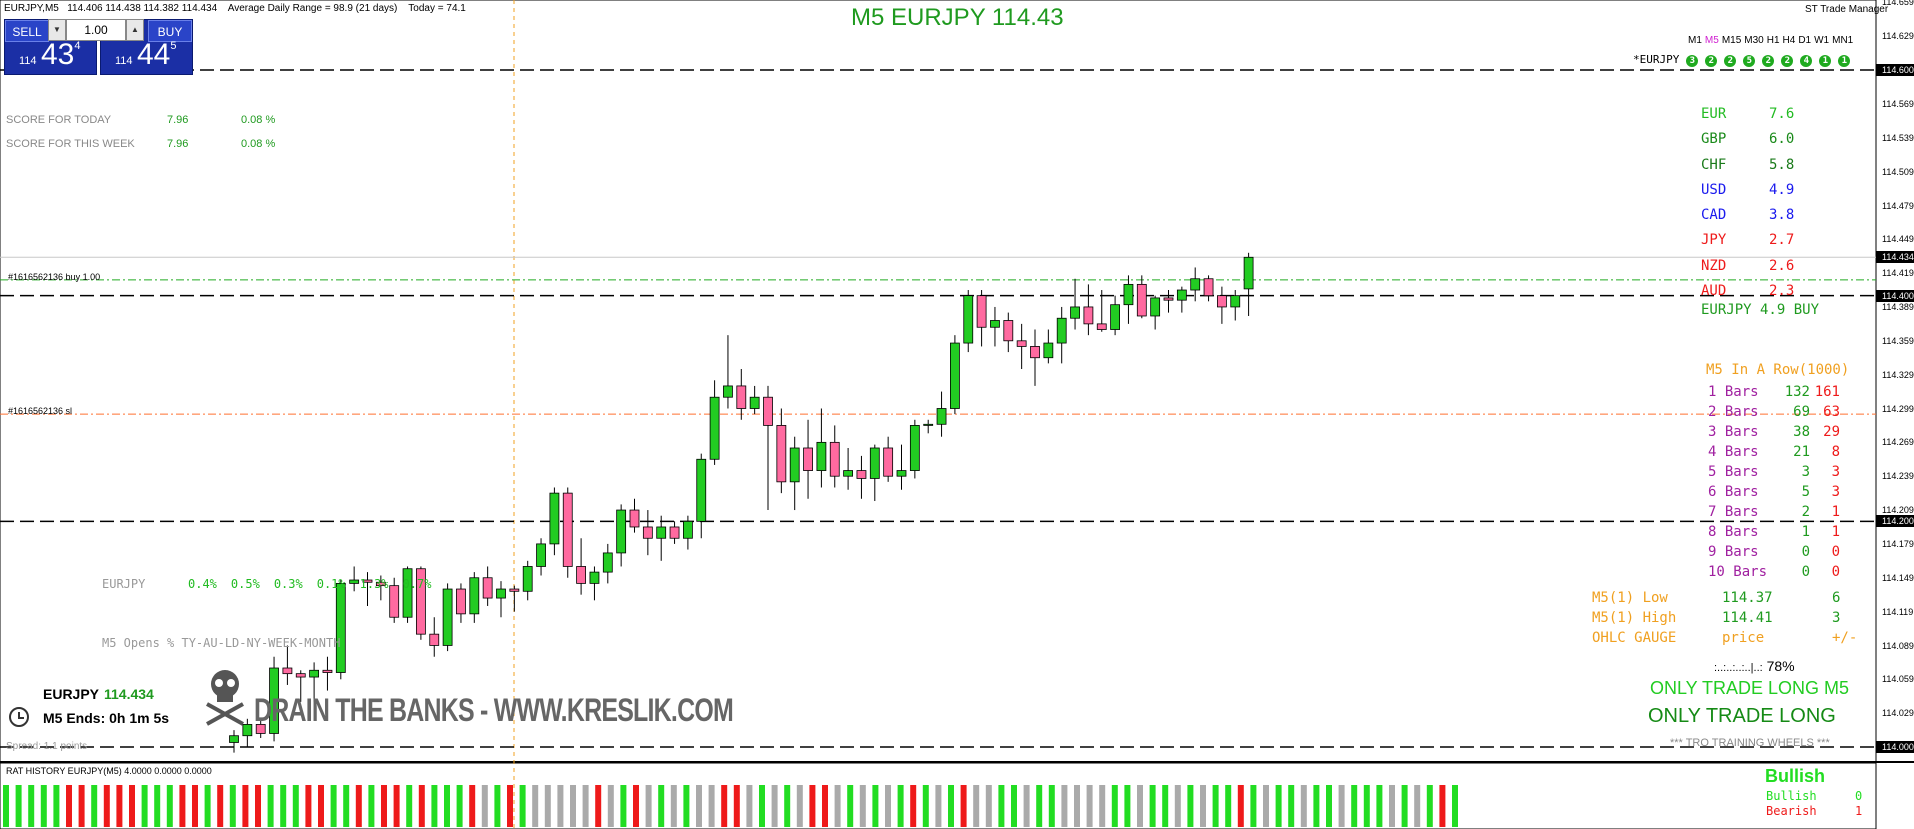 Image resolution: width=1914 pixels, height=829 pixels. I want to click on timeframe-h1: H1, so click(1773, 40).